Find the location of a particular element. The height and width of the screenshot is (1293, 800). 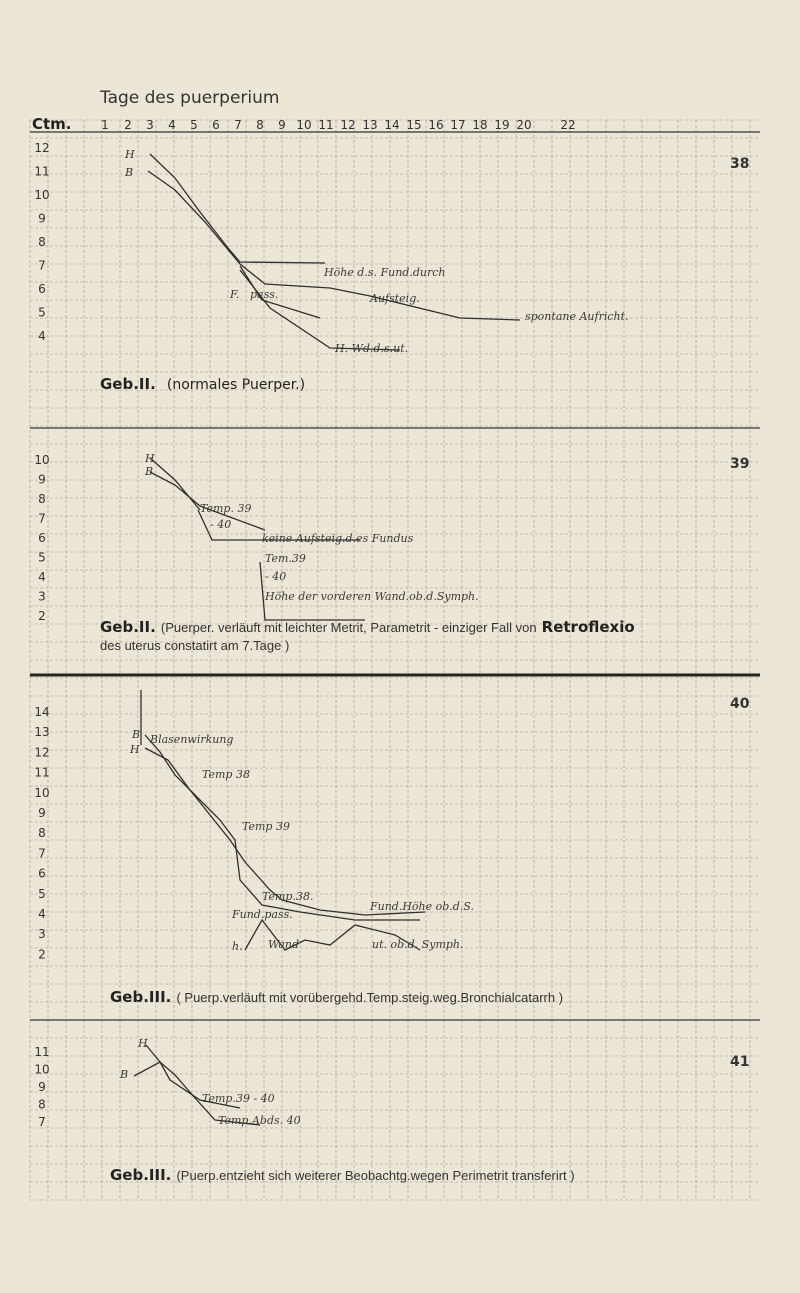

y-tick: 9 is located at coordinates (42, 1087).